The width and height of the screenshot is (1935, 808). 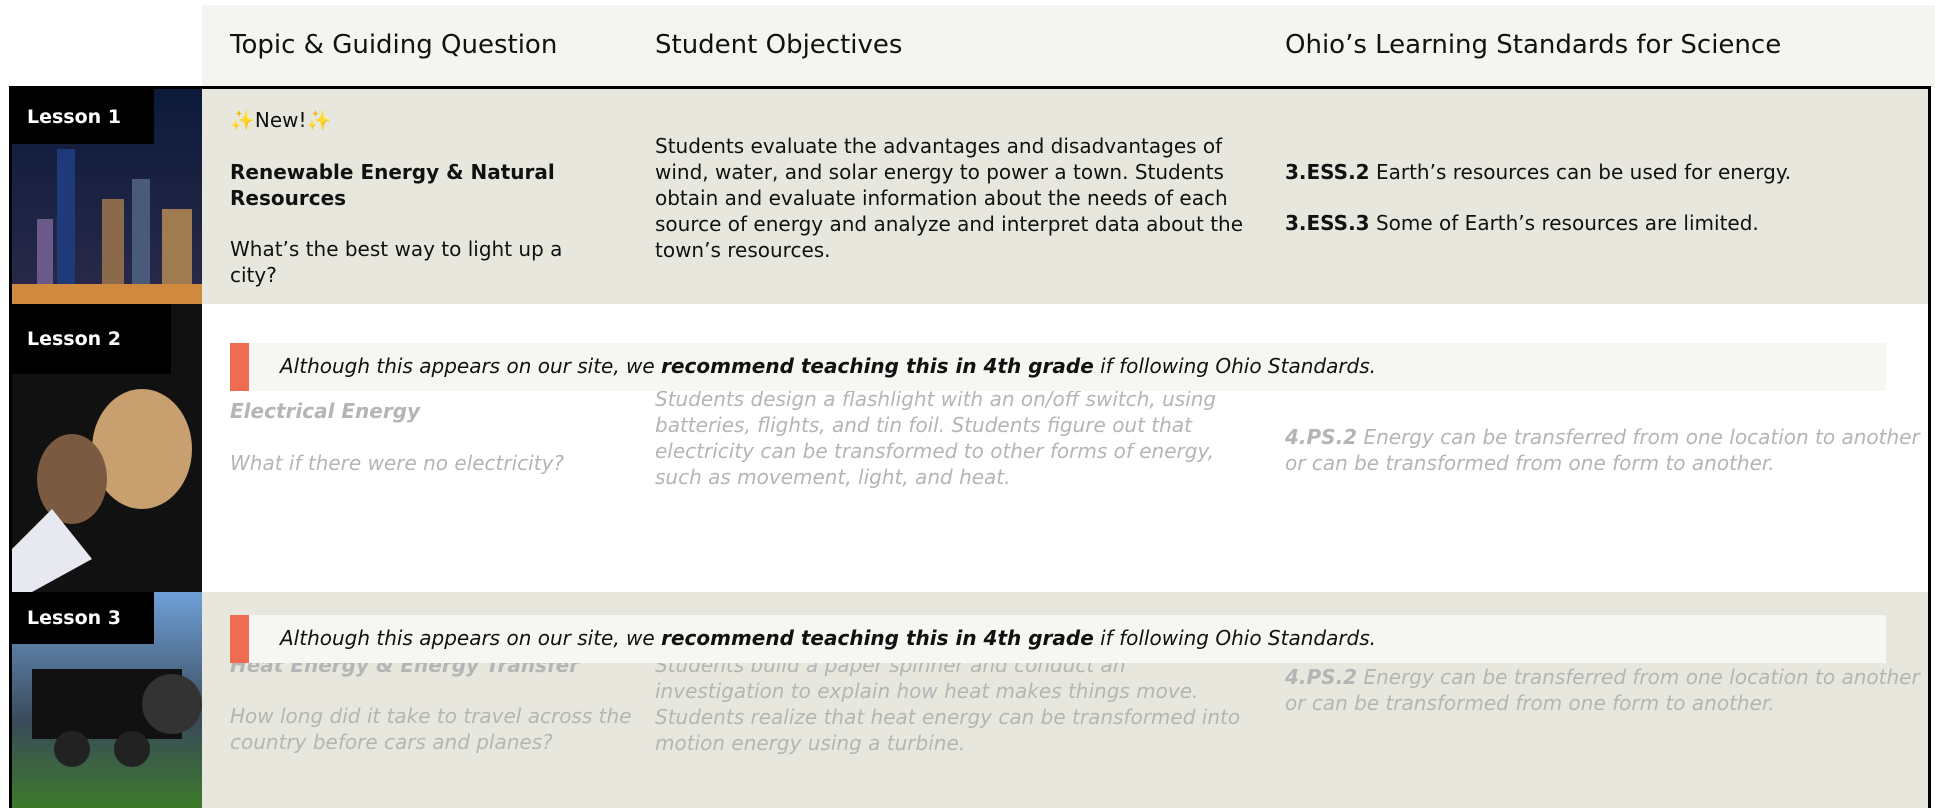 I want to click on topic: Renewable Energy & Natural Resources, so click(x=392, y=185).